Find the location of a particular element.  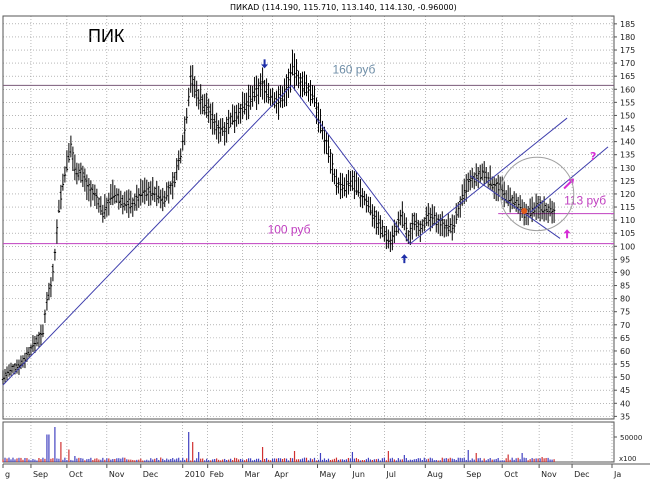

x-tick-label: Nov is located at coordinates (117, 474).